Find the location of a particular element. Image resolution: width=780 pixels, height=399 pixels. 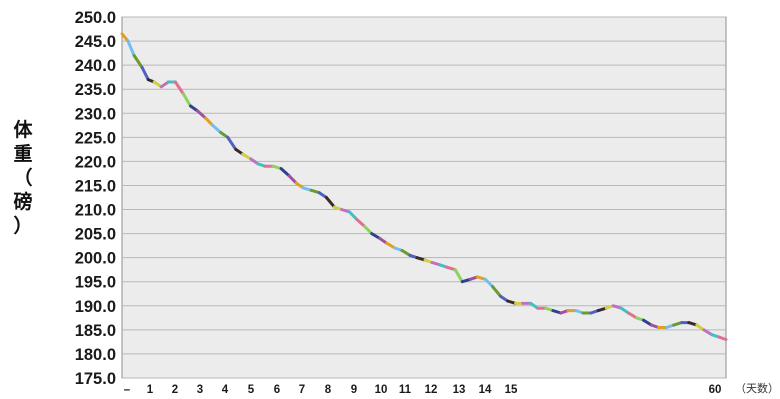

y-tick-label: 200.0 is located at coordinates (95, 259).